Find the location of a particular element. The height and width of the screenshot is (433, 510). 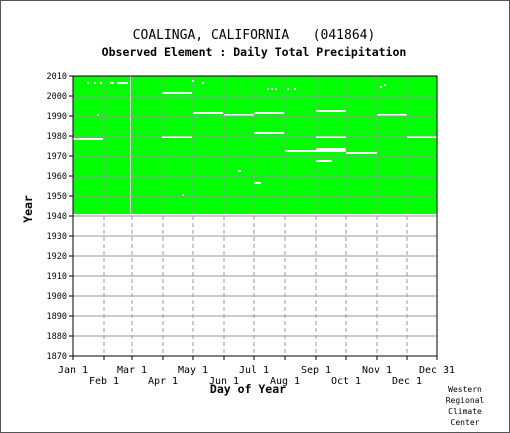

y-tick-label: 1960 is located at coordinates (57, 177).